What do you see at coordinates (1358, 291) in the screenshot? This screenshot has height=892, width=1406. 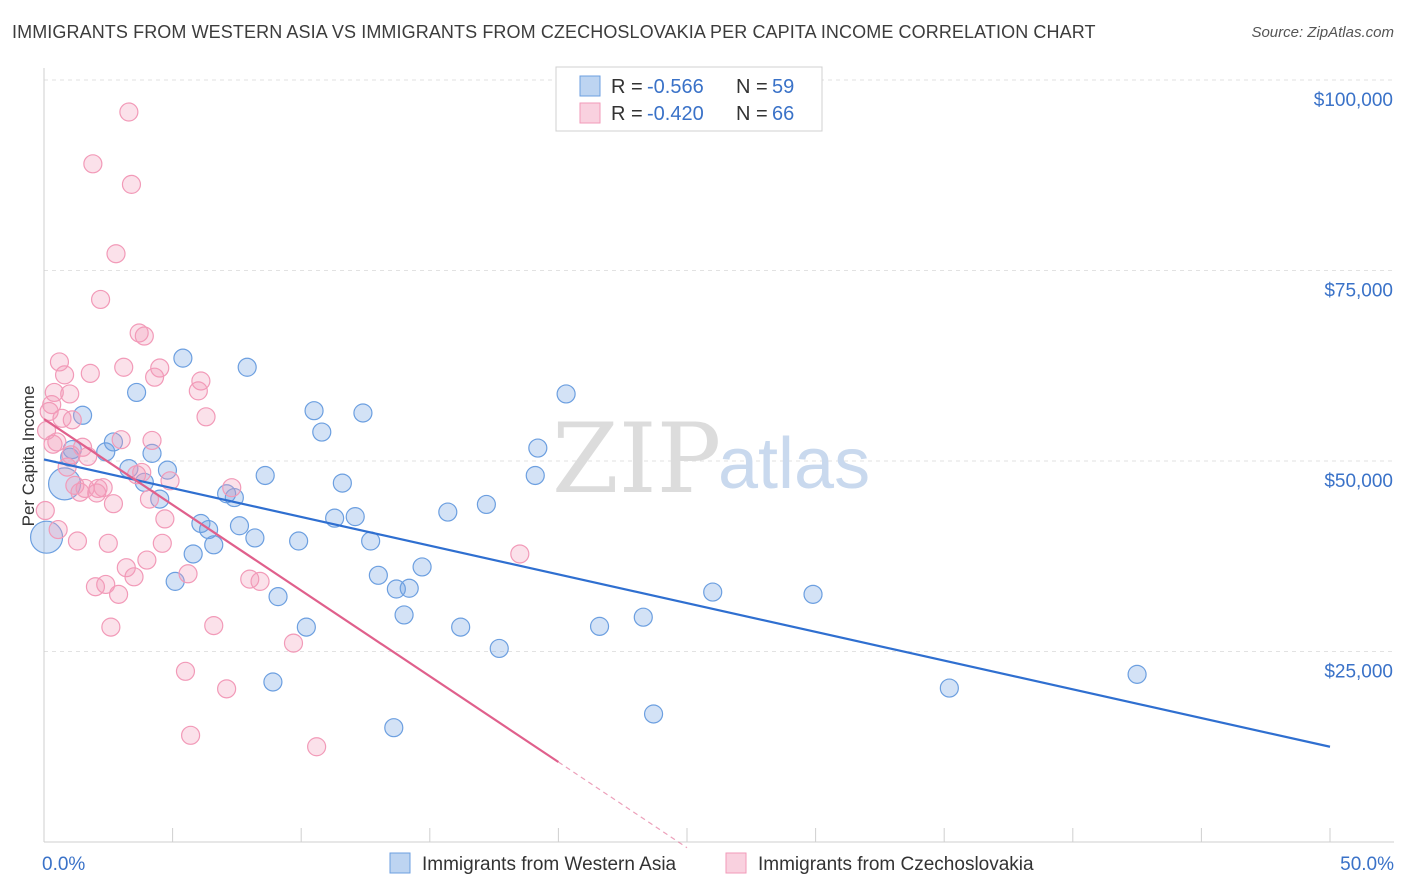 I see `y-tick-label: $75,000` at bounding box center [1358, 291].